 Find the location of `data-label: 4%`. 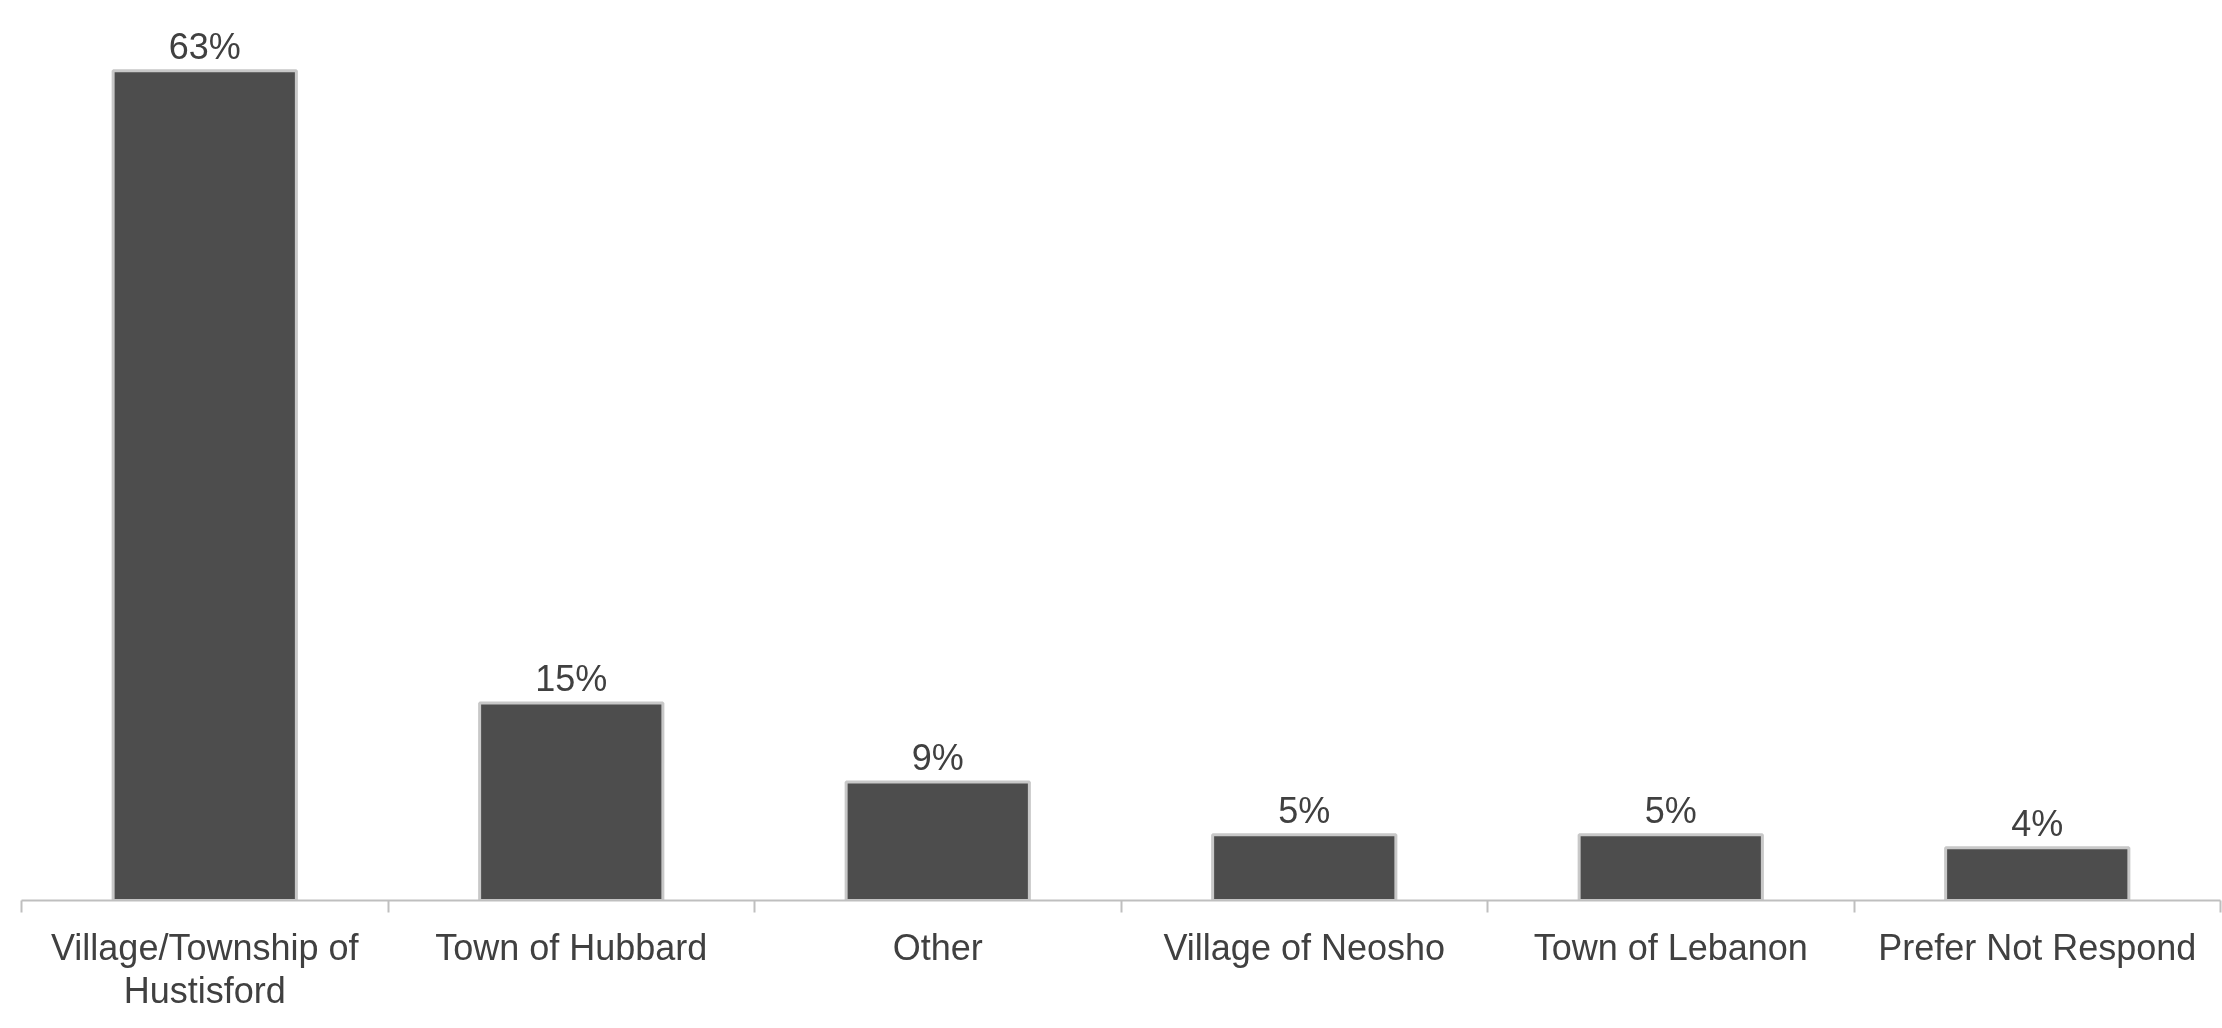

data-label: 4% is located at coordinates (2037, 823).